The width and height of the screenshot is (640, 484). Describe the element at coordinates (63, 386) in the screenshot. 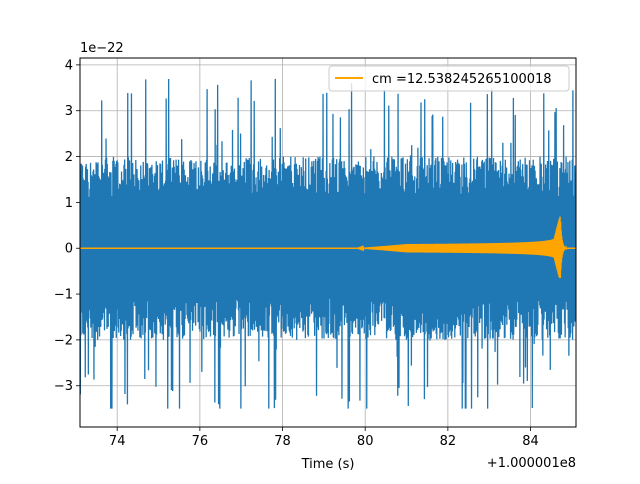

I see `y-tick-label: −3` at that location.